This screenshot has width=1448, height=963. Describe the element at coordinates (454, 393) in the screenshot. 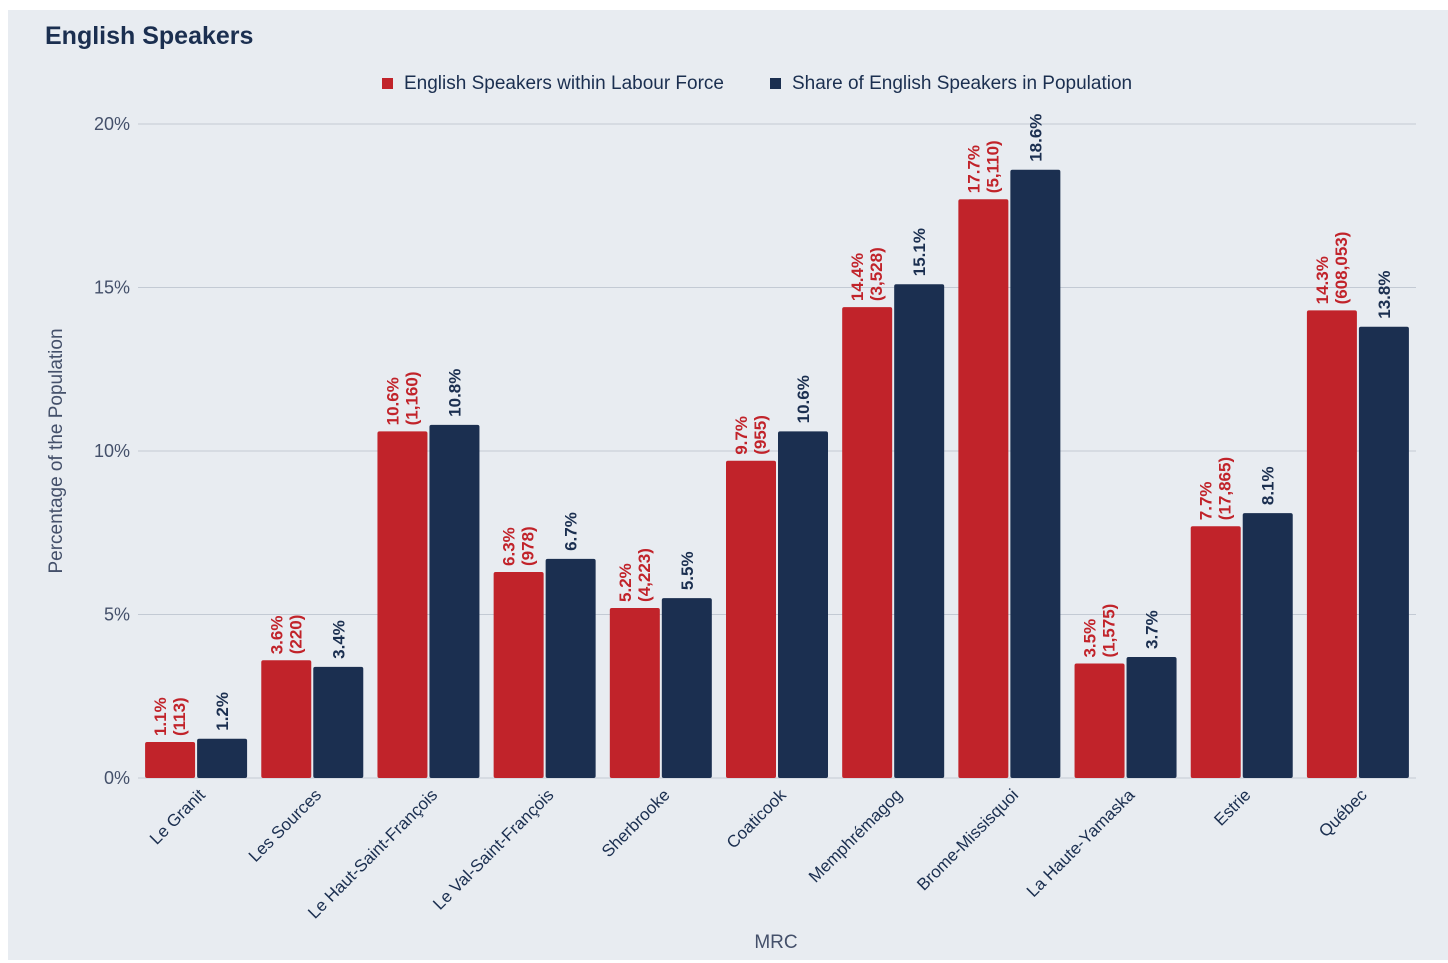

I see `data-label-population: 10.8%` at that location.